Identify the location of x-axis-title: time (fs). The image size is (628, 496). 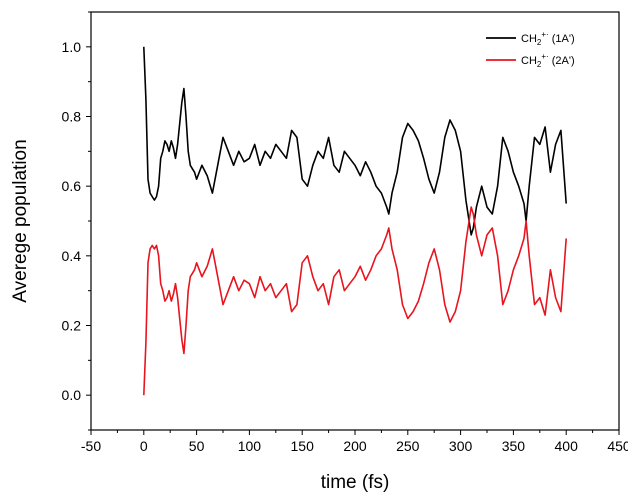
(355, 482).